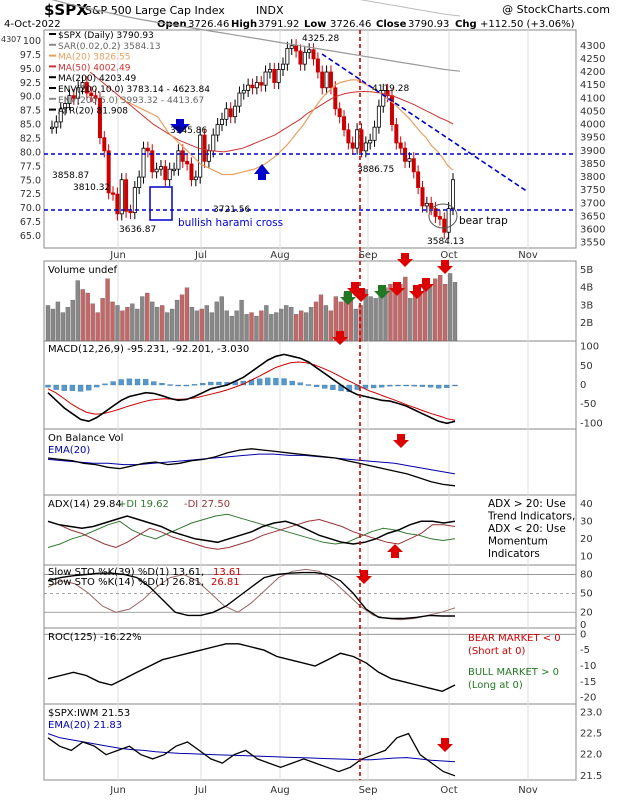  What do you see at coordinates (278, 24) in the screenshot?
I see `high-value: 3791.92` at bounding box center [278, 24].